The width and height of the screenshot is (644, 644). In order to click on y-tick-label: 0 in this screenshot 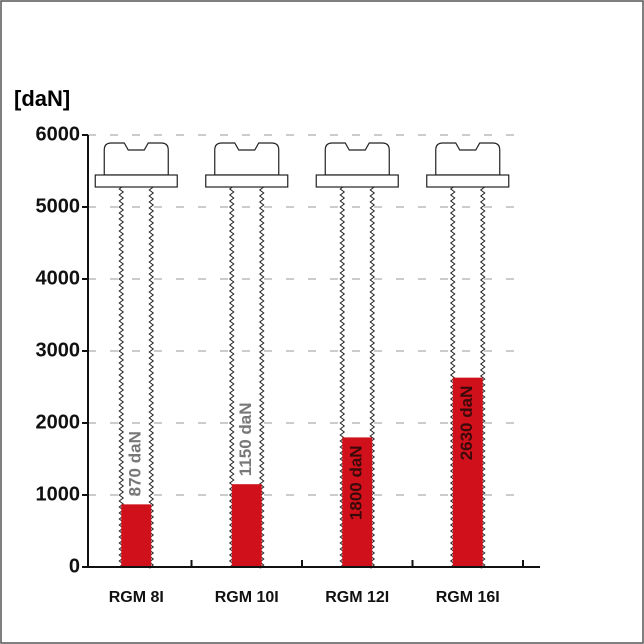, I will do `click(74, 566)`.